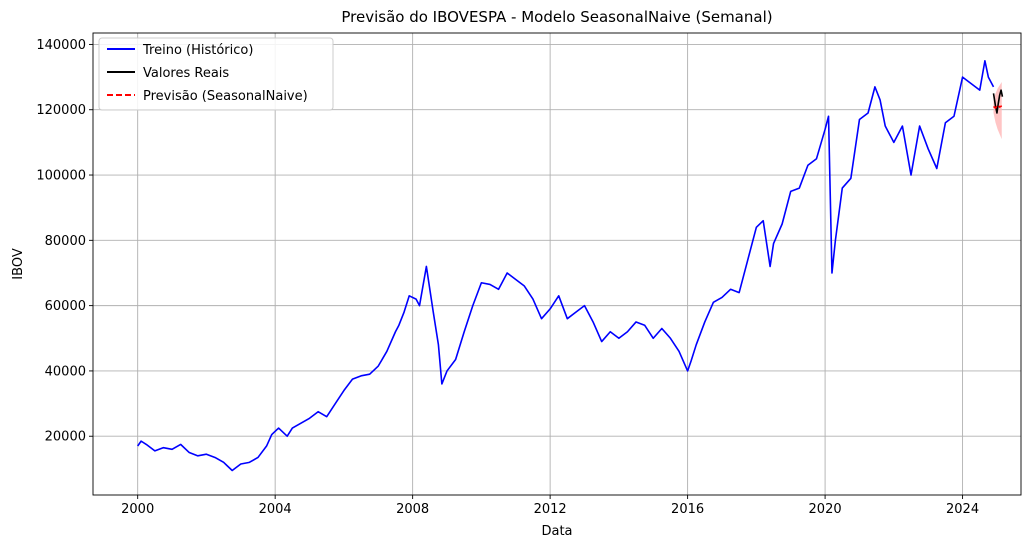  Describe the element at coordinates (65, 437) in the screenshot. I see `y-tick-label: 20000` at that location.